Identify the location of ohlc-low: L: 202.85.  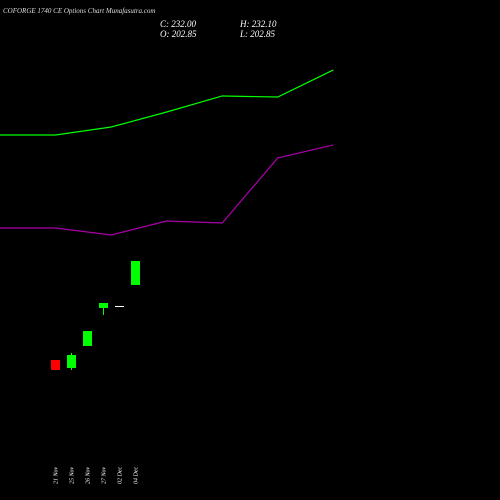
(257, 34).